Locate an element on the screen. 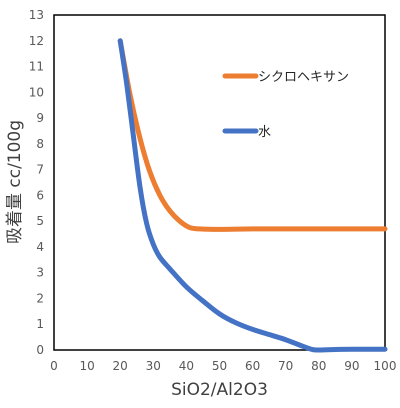  x-tick-label: 90 is located at coordinates (351, 366).